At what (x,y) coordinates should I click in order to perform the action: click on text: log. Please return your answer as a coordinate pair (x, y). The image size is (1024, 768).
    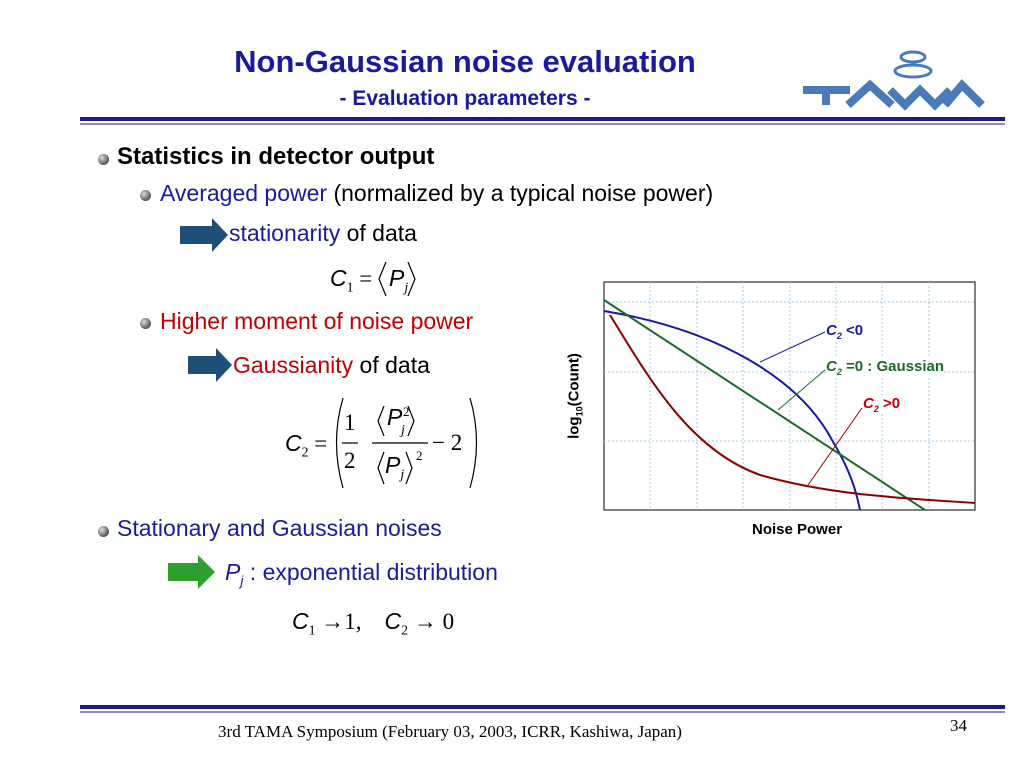
    Looking at the image, I should click on (574, 427).